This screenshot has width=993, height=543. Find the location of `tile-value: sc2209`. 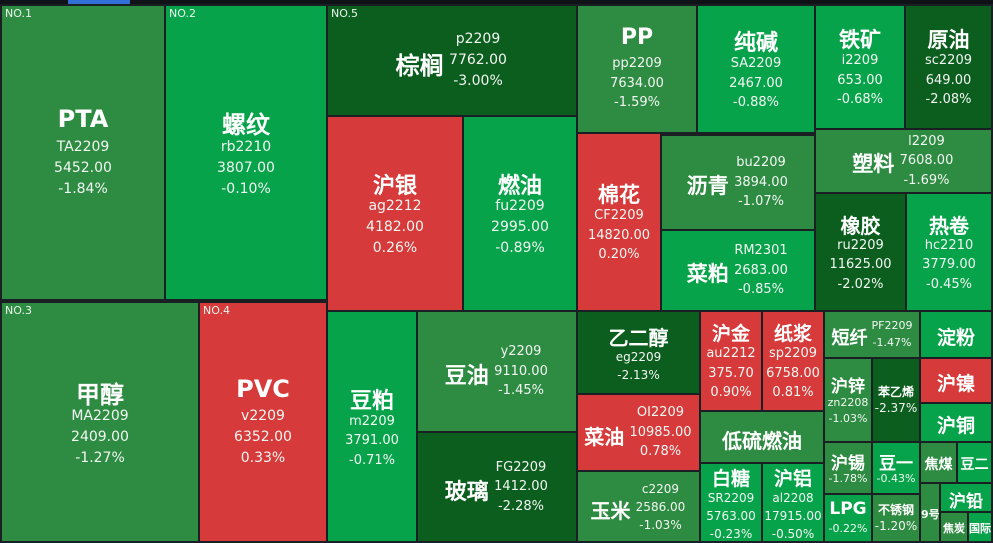

tile-value: sc2209 is located at coordinates (948, 61).